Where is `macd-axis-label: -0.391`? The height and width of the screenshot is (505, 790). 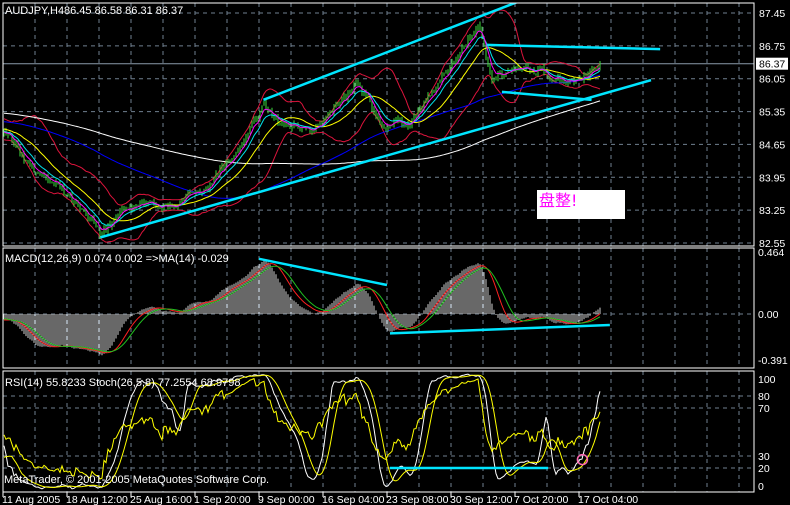
macd-axis-label: -0.391 is located at coordinates (773, 361).